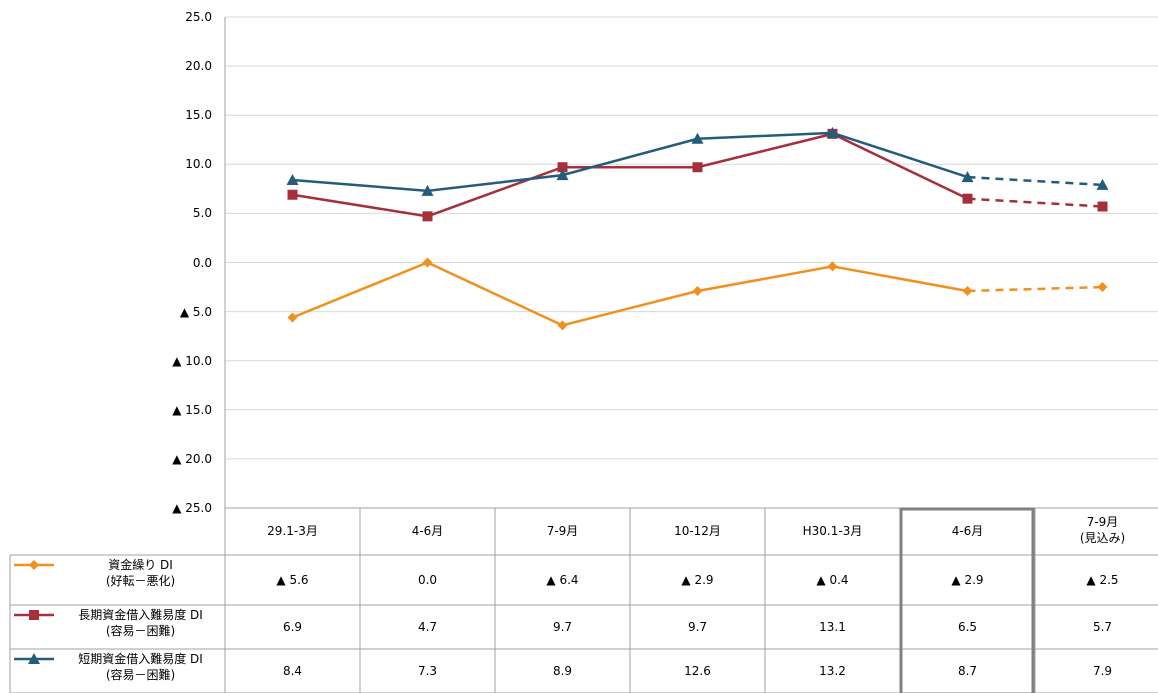 This screenshot has width=1158, height=693. What do you see at coordinates (1102, 671) in the screenshot?
I see `data-label: 7.9` at bounding box center [1102, 671].